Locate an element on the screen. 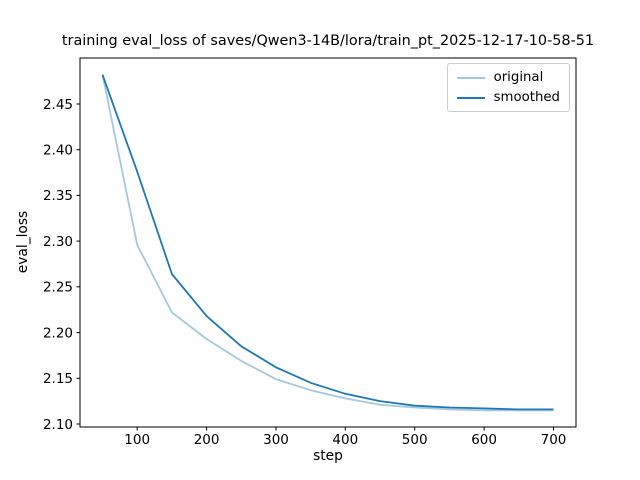 The height and width of the screenshot is (480, 640). y-tick-label: 2.20 is located at coordinates (58, 333).